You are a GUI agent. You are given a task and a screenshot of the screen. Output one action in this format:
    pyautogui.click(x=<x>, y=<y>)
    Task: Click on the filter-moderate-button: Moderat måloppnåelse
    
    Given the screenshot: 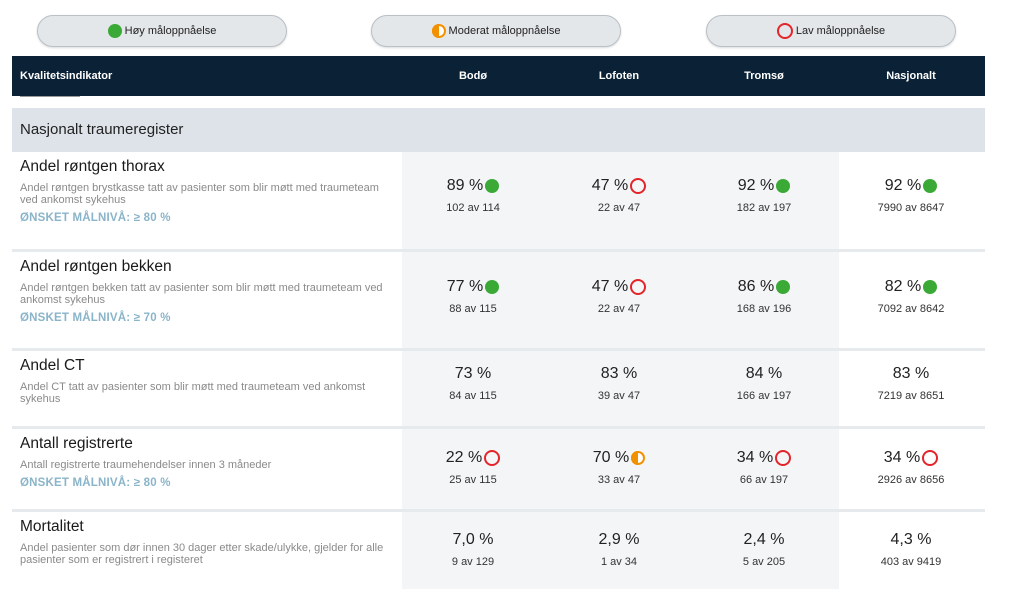 What is the action you would take?
    pyautogui.click(x=496, y=31)
    